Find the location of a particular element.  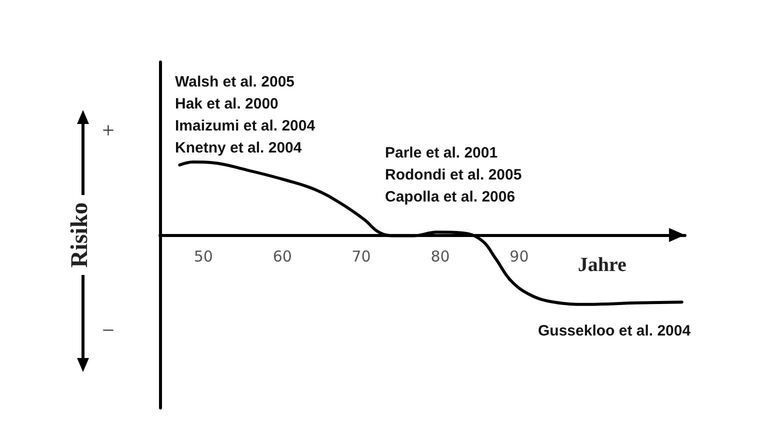

annotation: Rodondi et al. 2005 is located at coordinates (453, 175).